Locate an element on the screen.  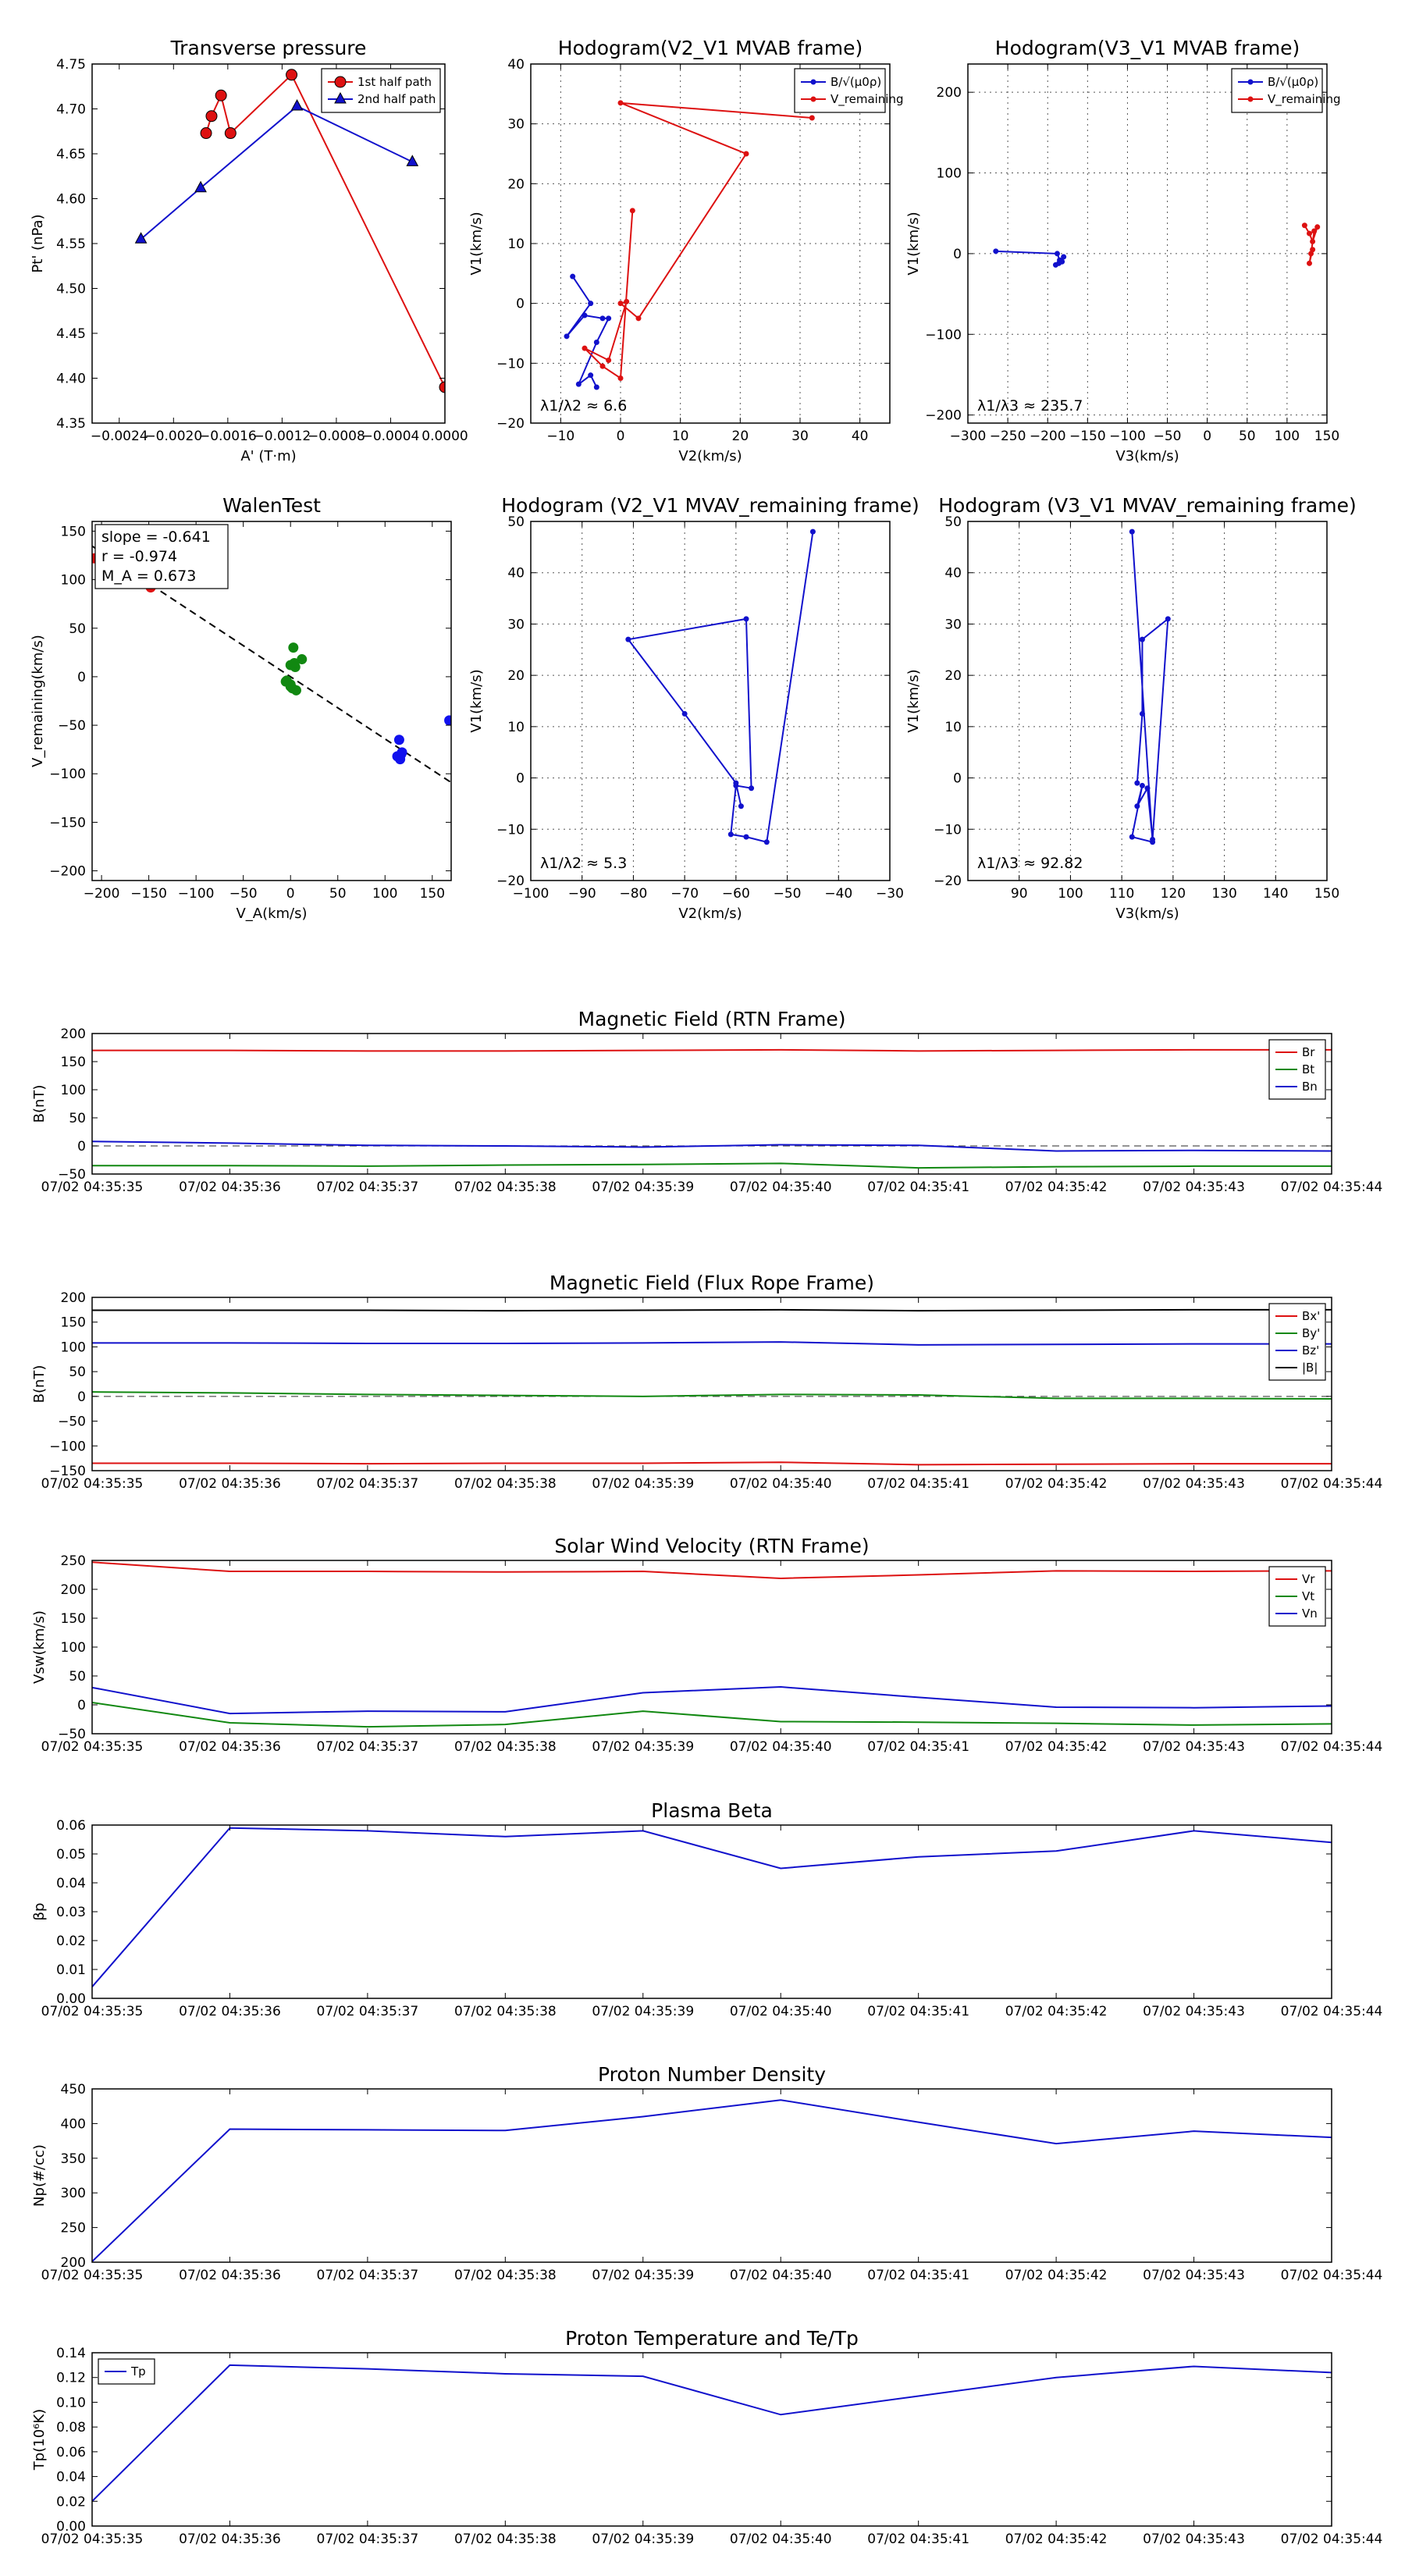
x-axis-label: A' (T·m) is located at coordinates (268, 456).